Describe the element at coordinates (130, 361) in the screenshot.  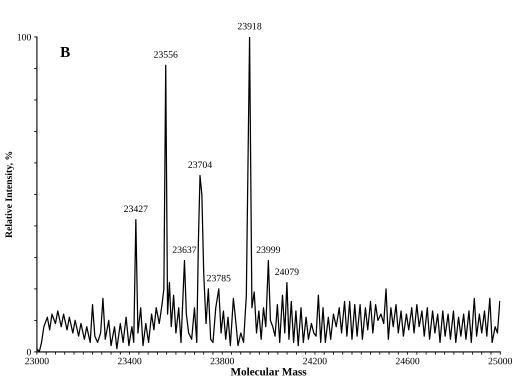
I see `x-tick-label: 23400` at that location.